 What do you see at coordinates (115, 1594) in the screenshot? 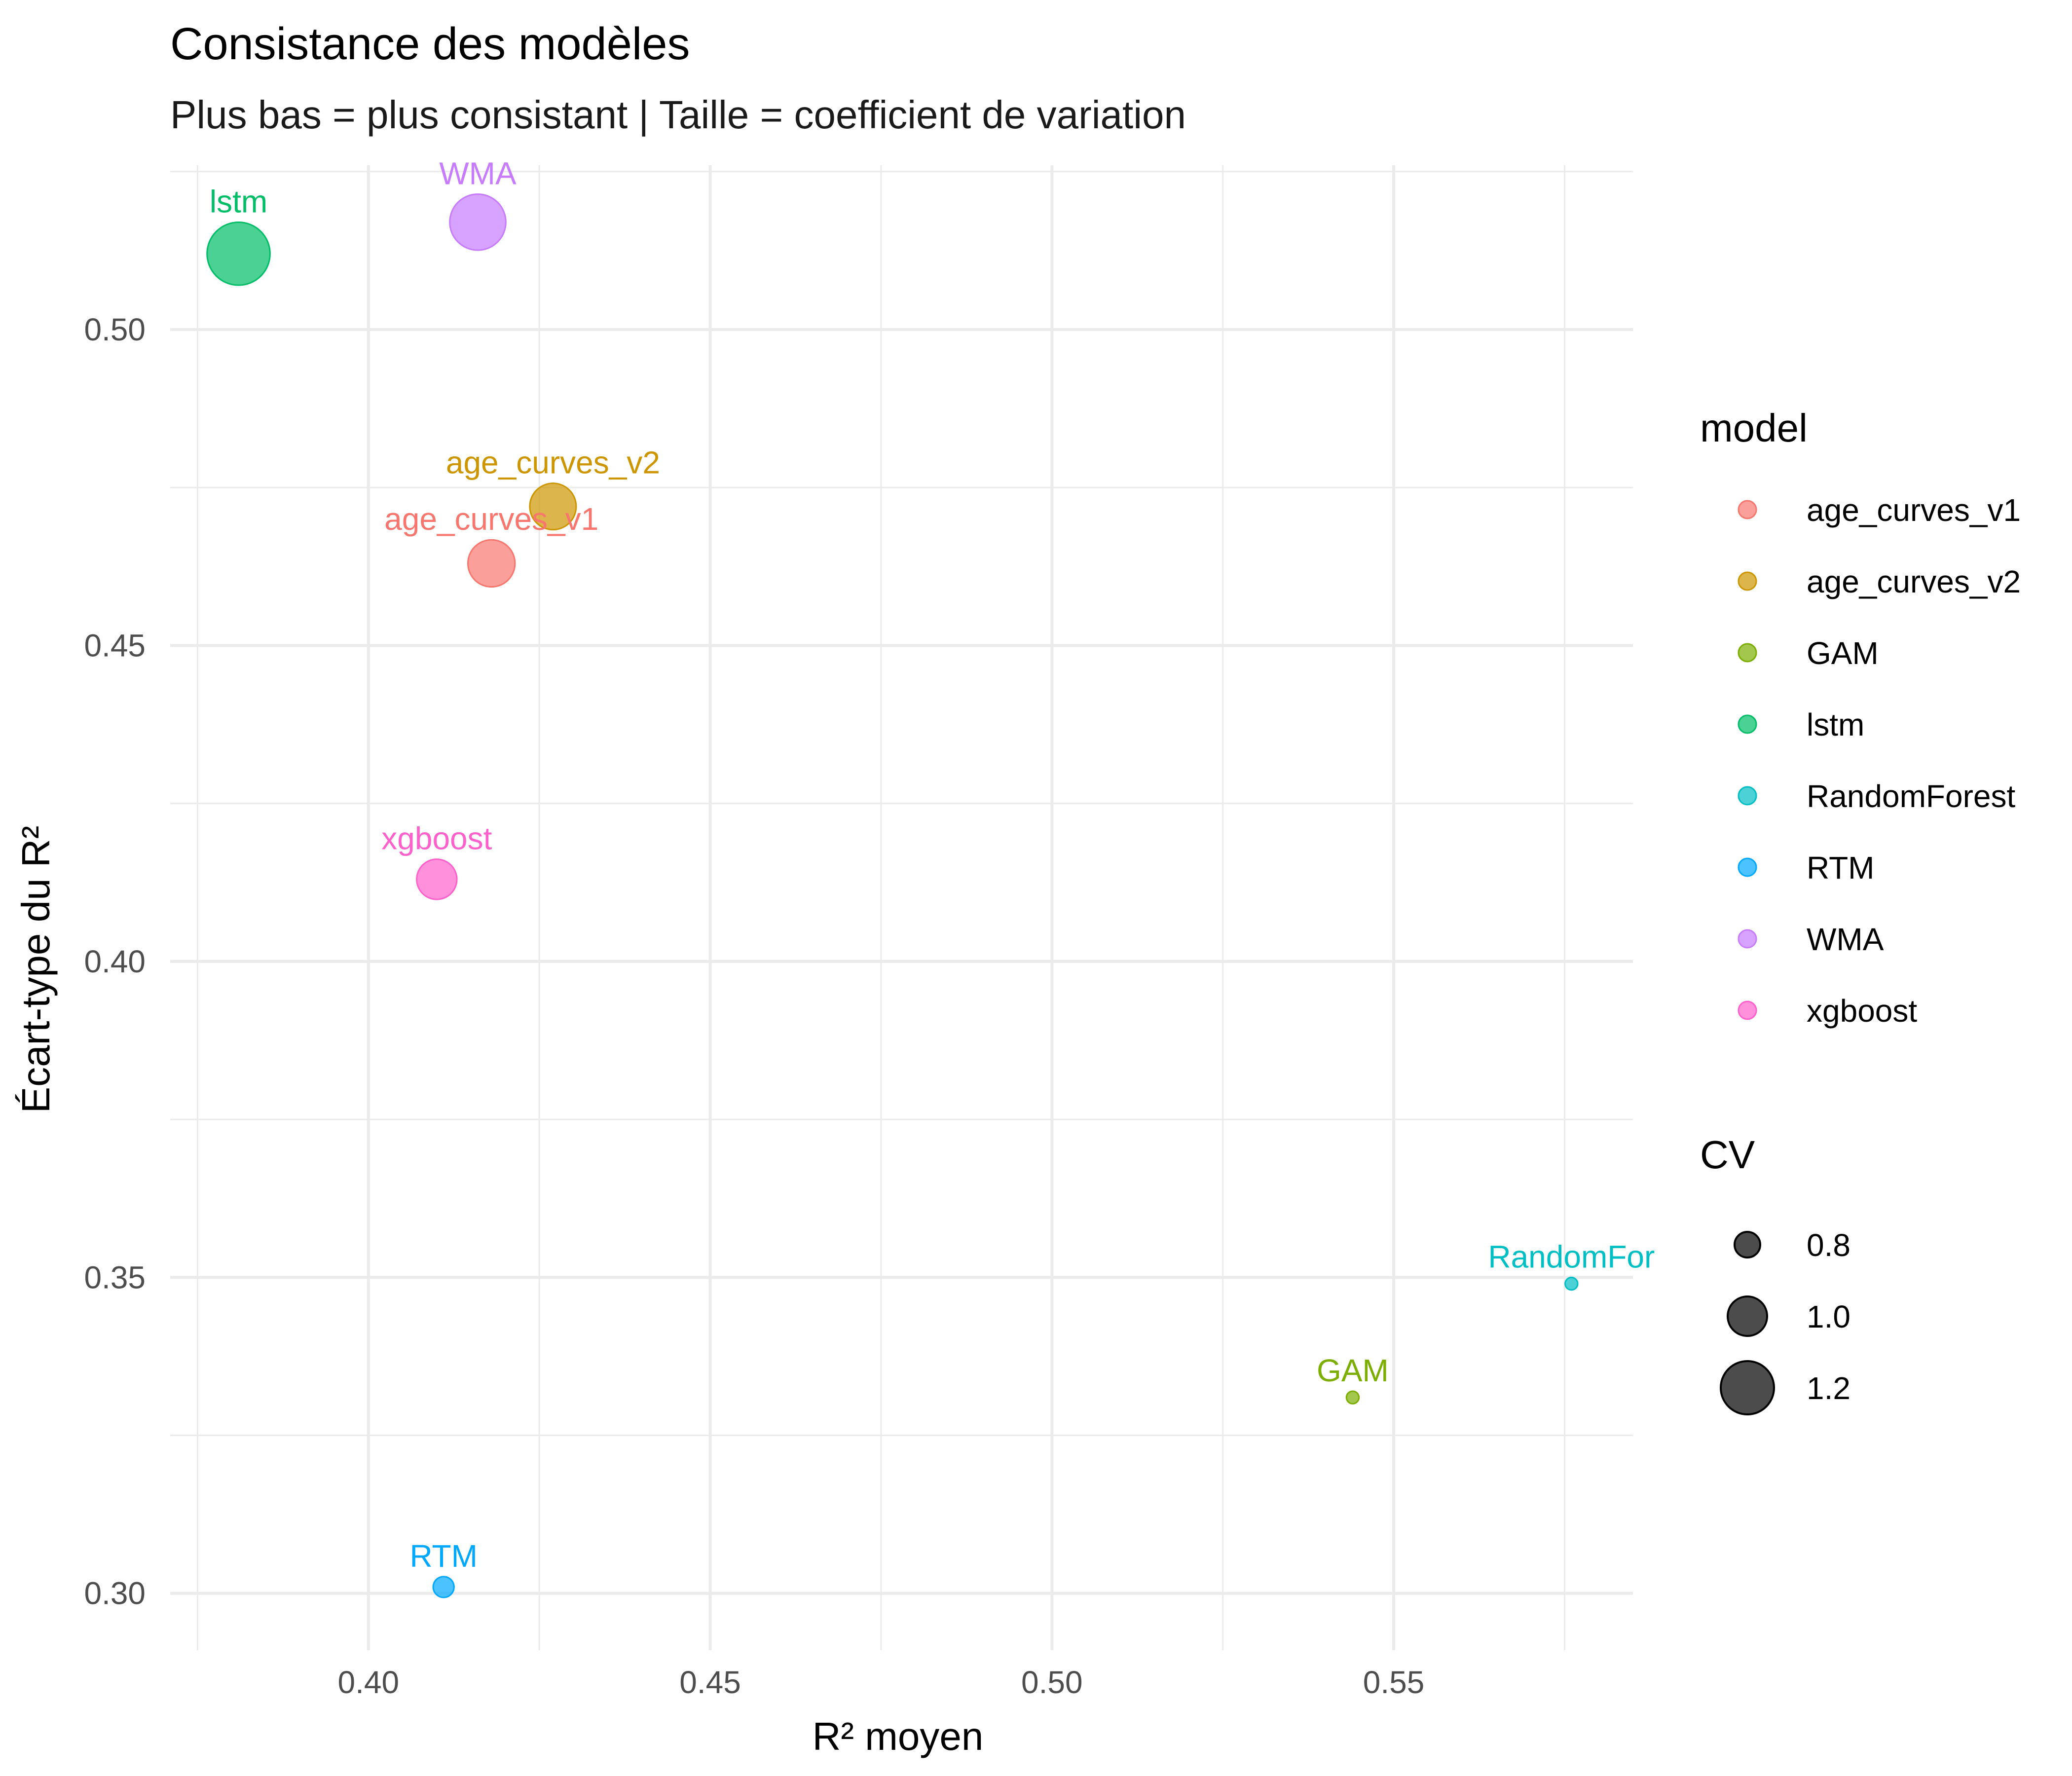
I see `y-tick-label: 0.30` at bounding box center [115, 1594].